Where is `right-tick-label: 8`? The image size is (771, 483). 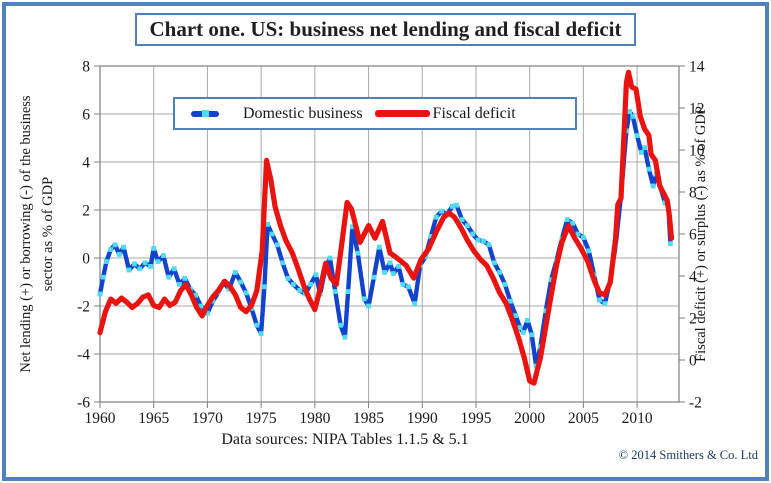 right-tick-label: 8 is located at coordinates (693, 193).